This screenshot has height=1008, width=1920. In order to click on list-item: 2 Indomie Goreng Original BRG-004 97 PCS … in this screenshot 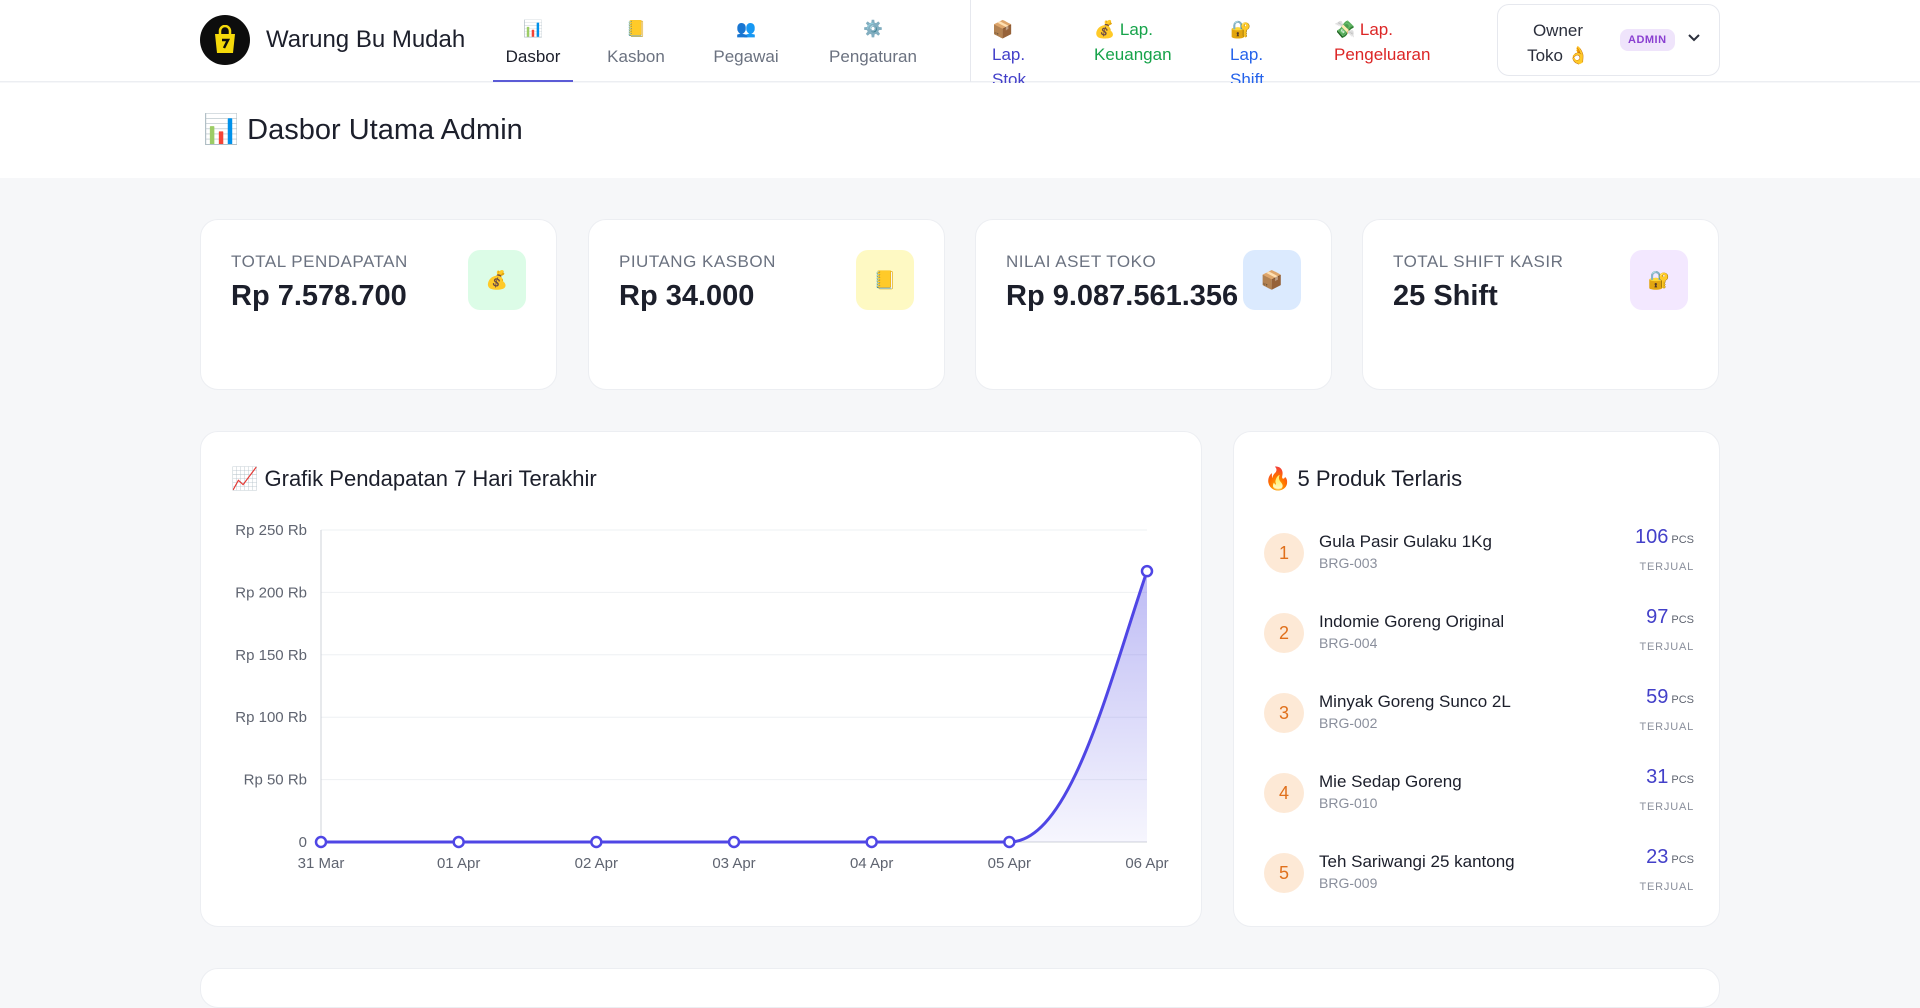, I will do `click(1479, 641)`.